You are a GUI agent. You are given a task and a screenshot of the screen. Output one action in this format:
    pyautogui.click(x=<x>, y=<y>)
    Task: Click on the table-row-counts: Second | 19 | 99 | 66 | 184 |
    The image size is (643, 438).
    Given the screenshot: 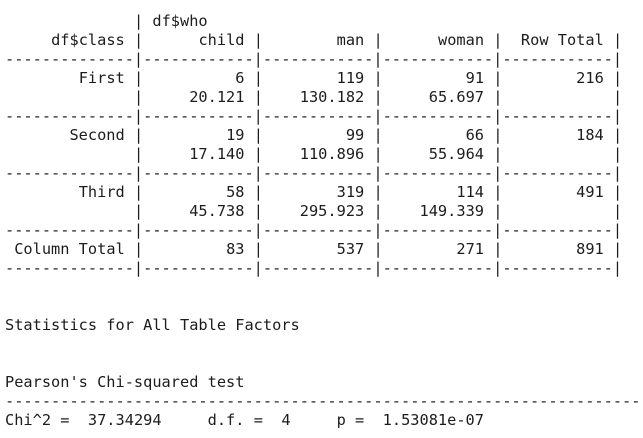 What is the action you would take?
    pyautogui.click(x=346, y=135)
    